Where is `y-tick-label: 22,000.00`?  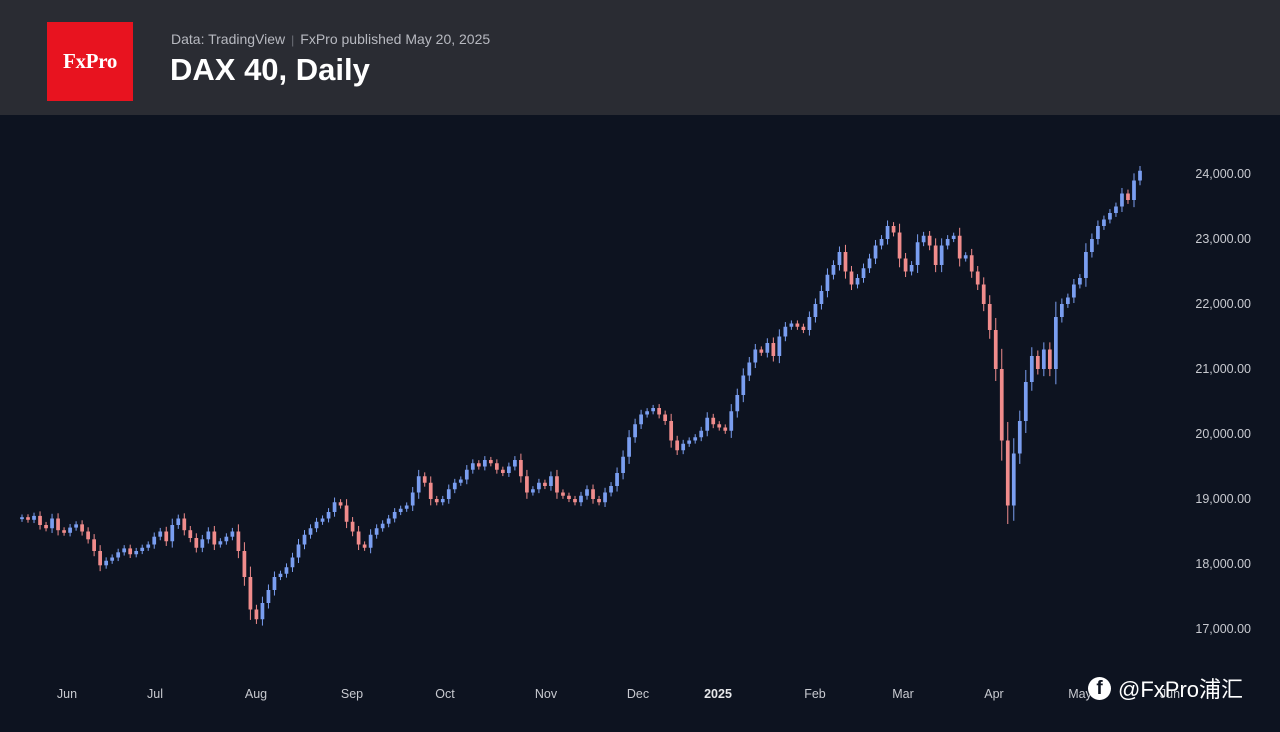
y-tick-label: 22,000.00 is located at coordinates (1223, 304).